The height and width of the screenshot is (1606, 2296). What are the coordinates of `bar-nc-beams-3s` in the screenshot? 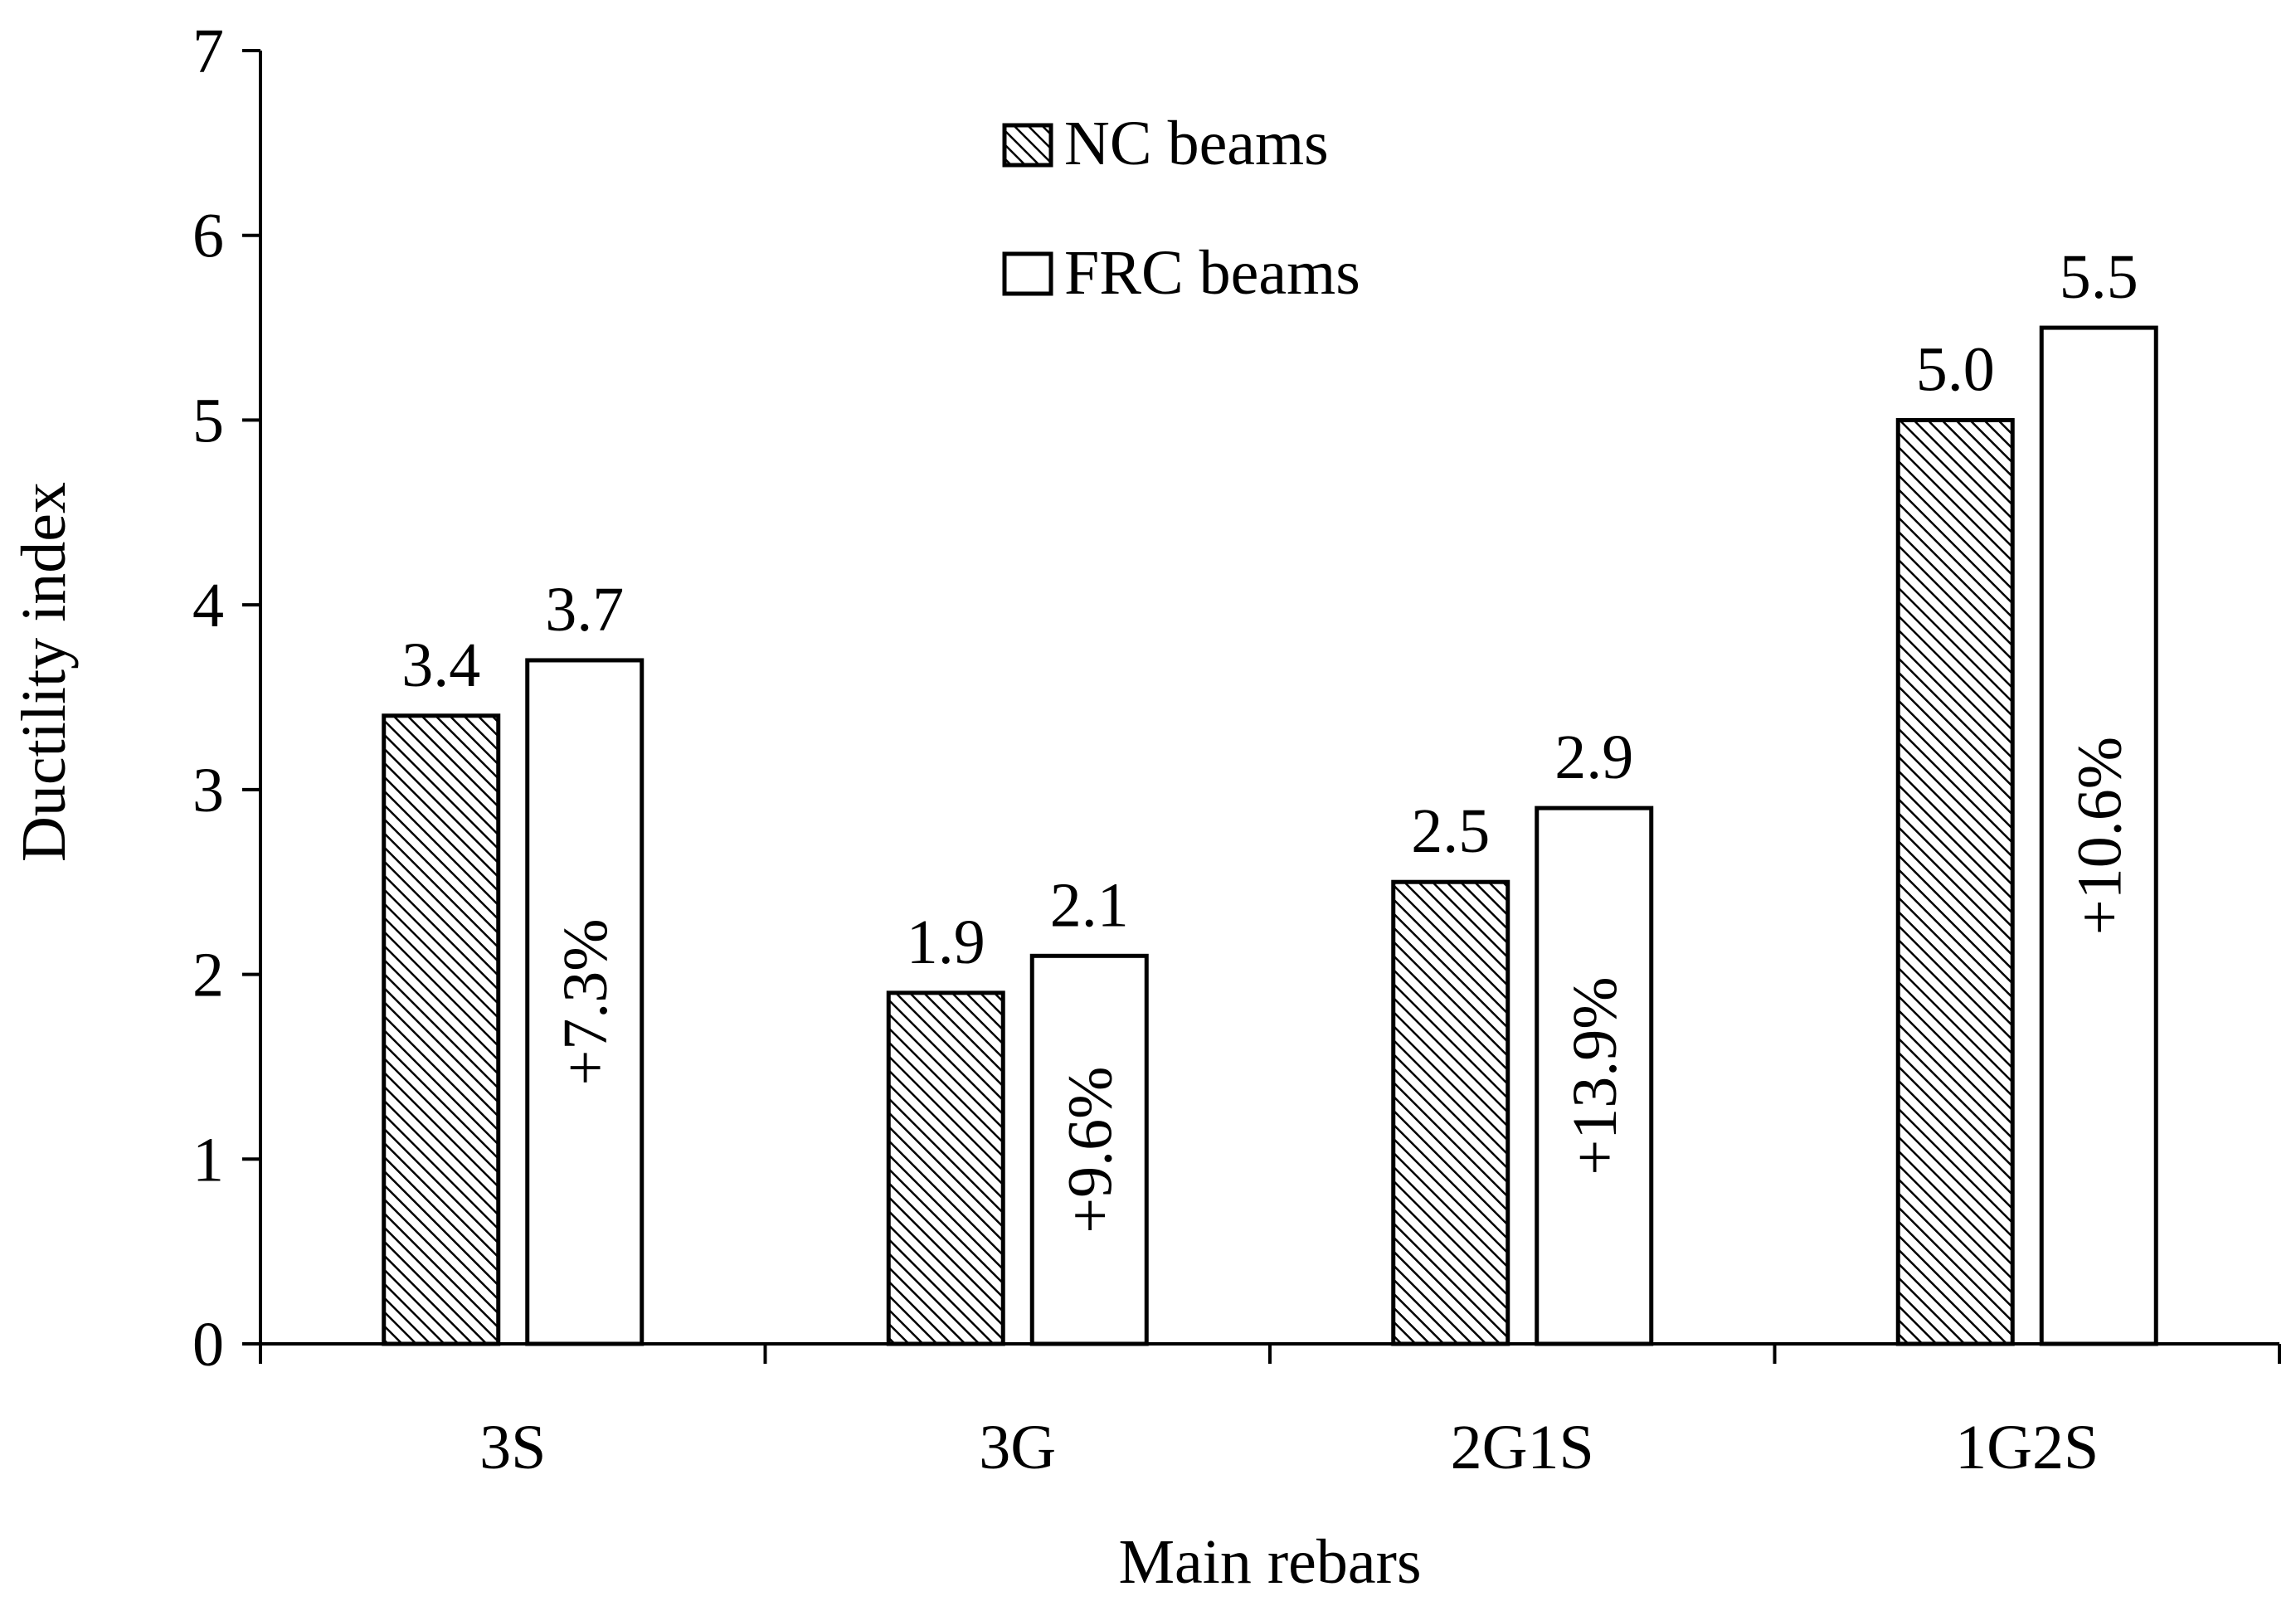 It's located at (442, 1029).